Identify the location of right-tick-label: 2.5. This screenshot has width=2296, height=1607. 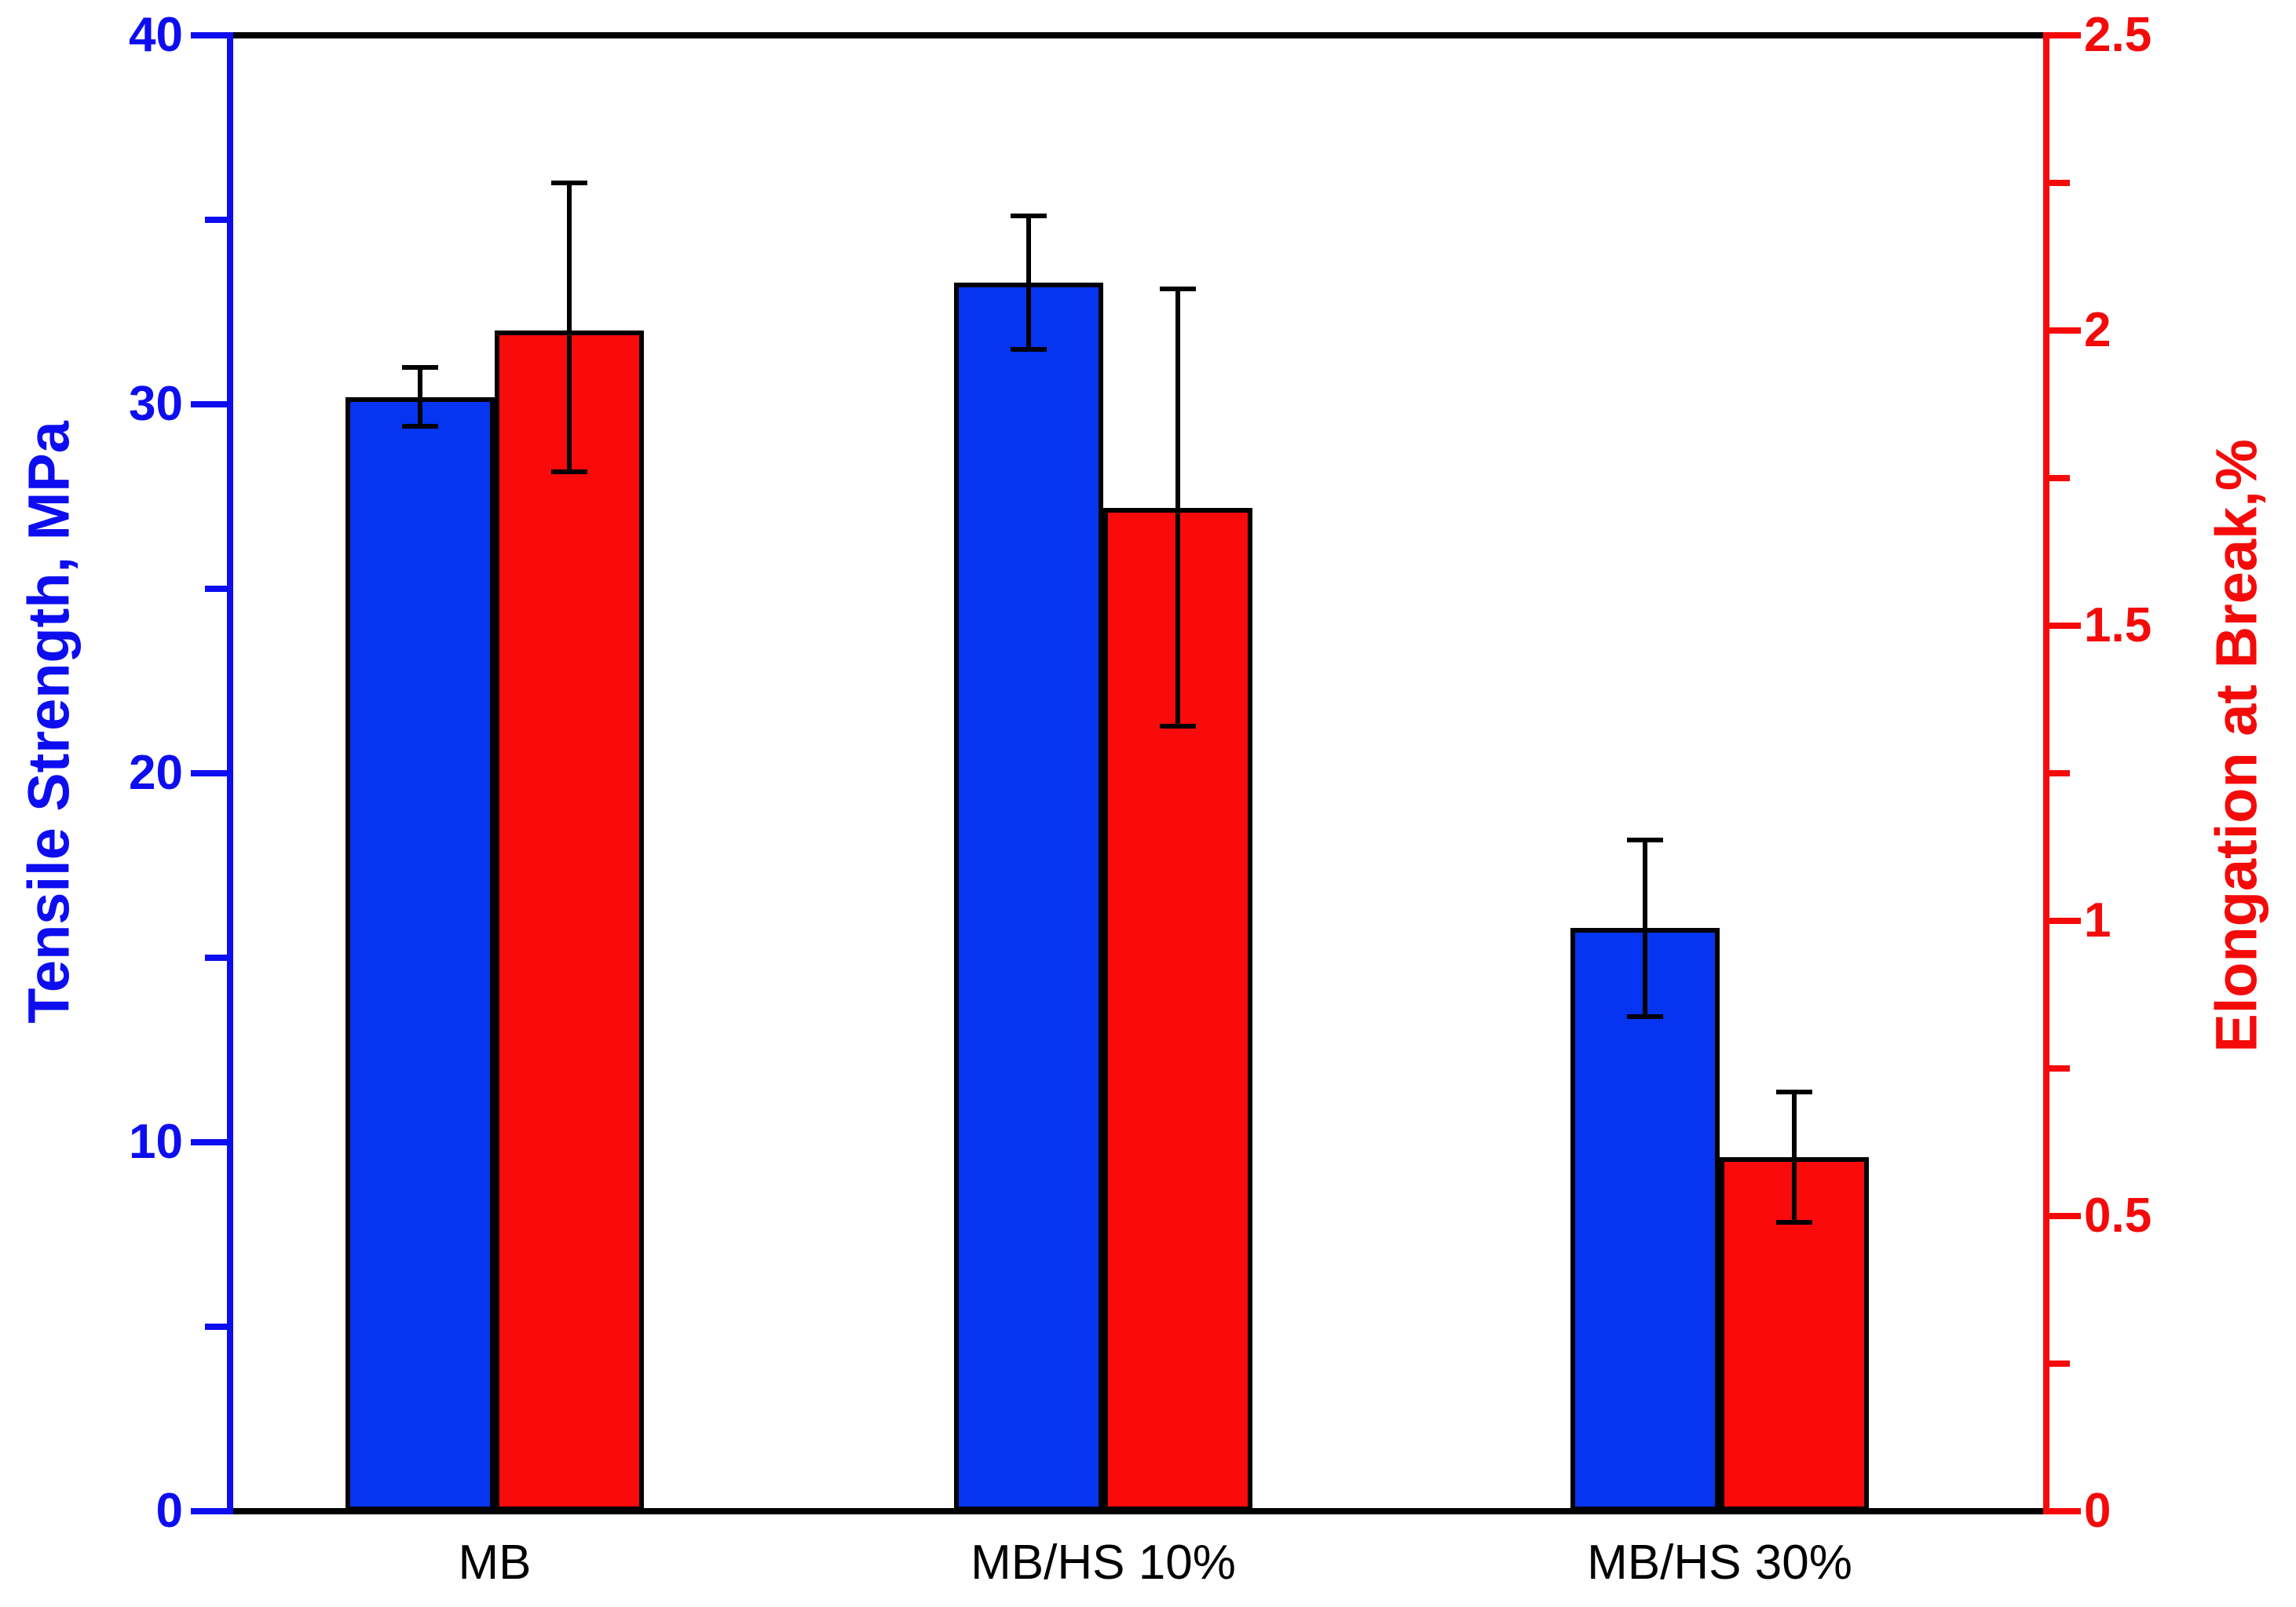
(2118, 35).